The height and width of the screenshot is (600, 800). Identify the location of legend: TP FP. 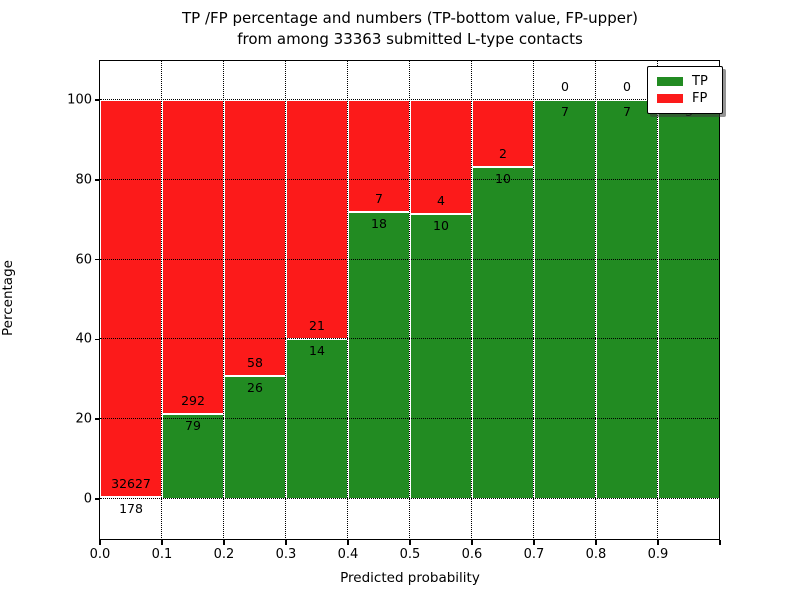
(685, 90).